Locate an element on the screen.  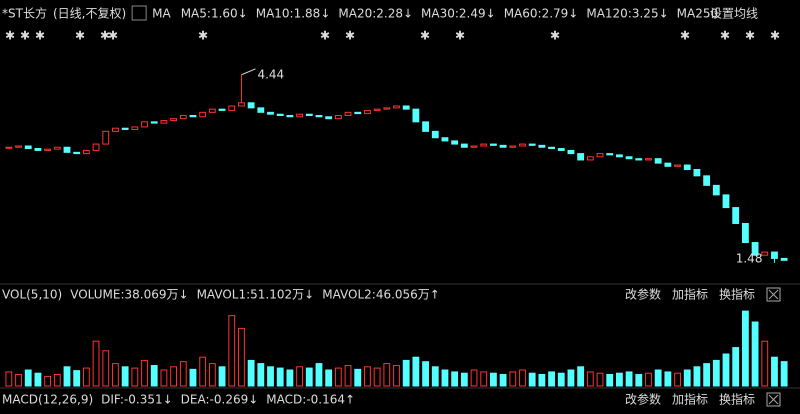
ma-value: MA120:3.25↓ is located at coordinates (627, 14).